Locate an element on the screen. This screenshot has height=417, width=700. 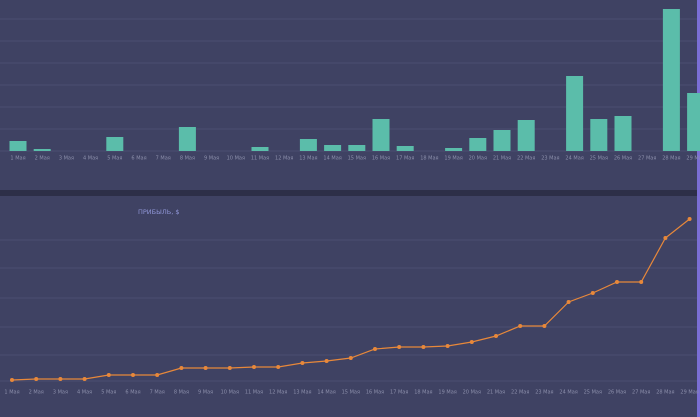
chart-title: ПРИБЫЛЬ, $ is located at coordinates (158, 212).